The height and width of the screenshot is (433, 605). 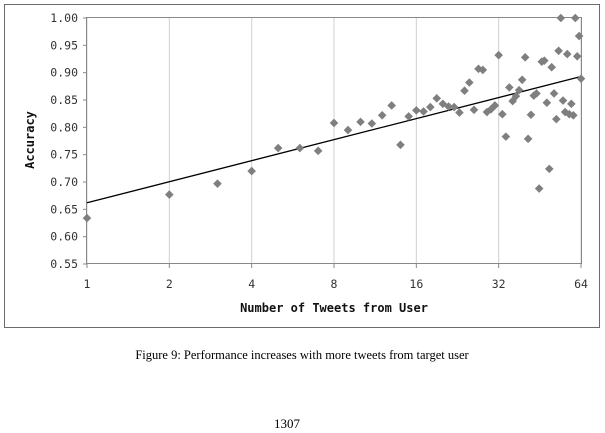 What do you see at coordinates (287, 423) in the screenshot?
I see `page-number: 1307` at bounding box center [287, 423].